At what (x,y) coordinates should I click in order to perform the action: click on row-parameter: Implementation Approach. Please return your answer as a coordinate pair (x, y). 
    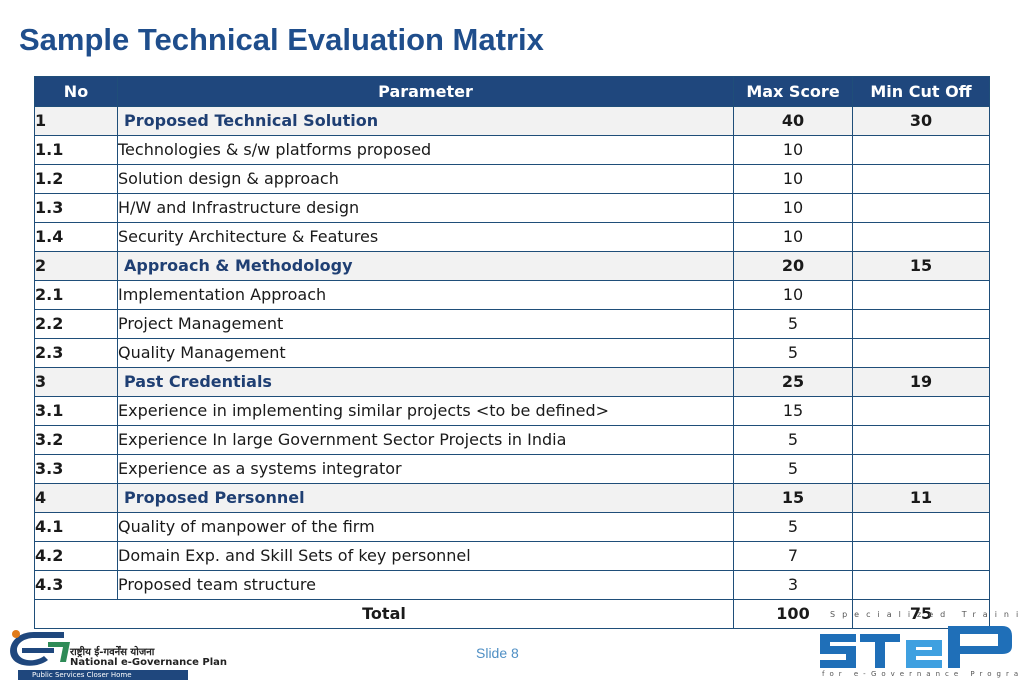
    Looking at the image, I should click on (425, 295).